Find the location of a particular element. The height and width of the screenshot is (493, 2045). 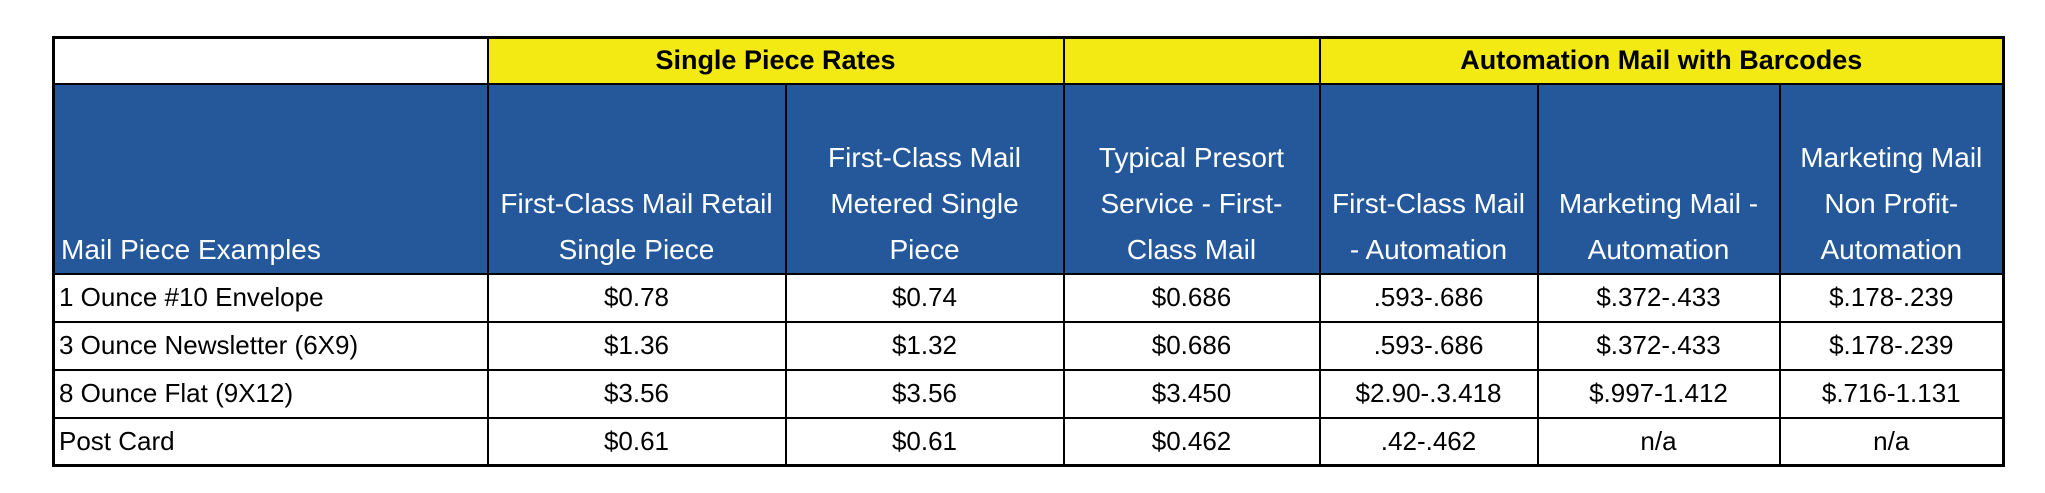

group-header-automation: Automation Mail with Barcodes is located at coordinates (1661, 60).